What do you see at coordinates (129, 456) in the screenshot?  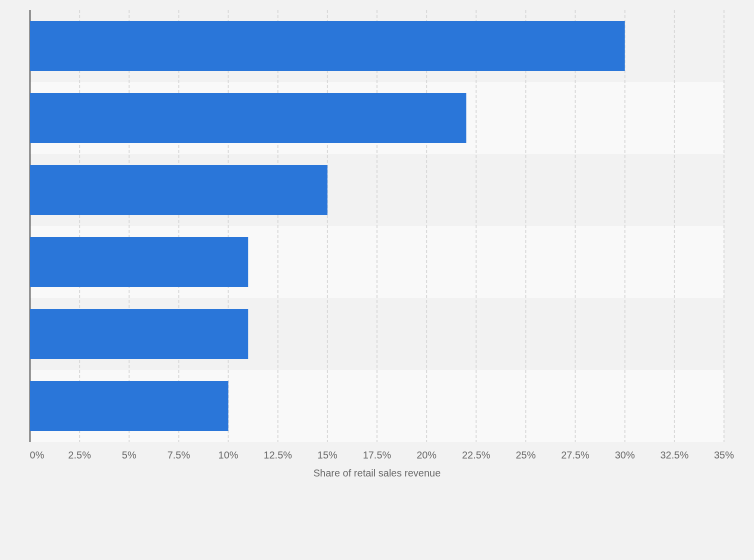 I see `x-tick-label: 5%` at bounding box center [129, 456].